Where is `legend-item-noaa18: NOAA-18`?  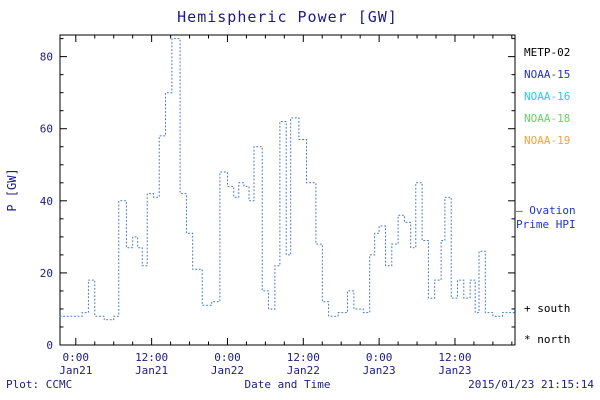
legend-item-noaa18: NOAA-18 is located at coordinates (547, 118).